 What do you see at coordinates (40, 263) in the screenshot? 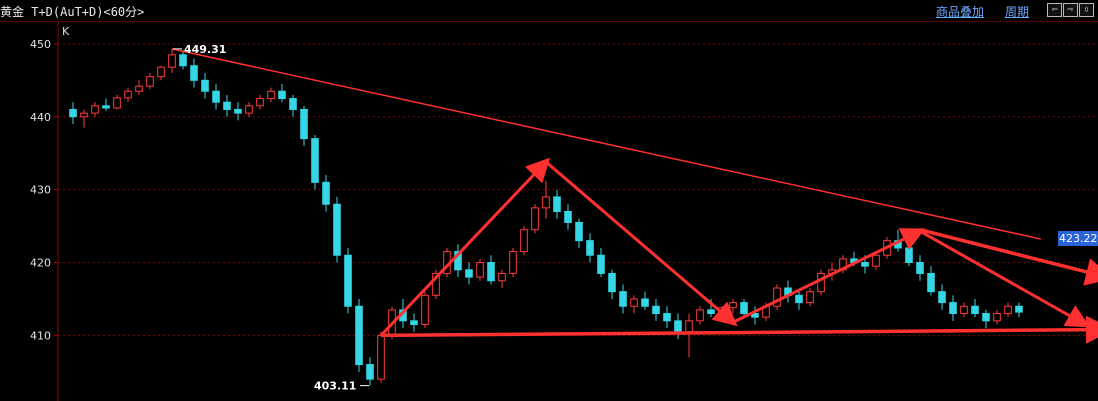
I see `y-tick-label: 420` at bounding box center [40, 263].